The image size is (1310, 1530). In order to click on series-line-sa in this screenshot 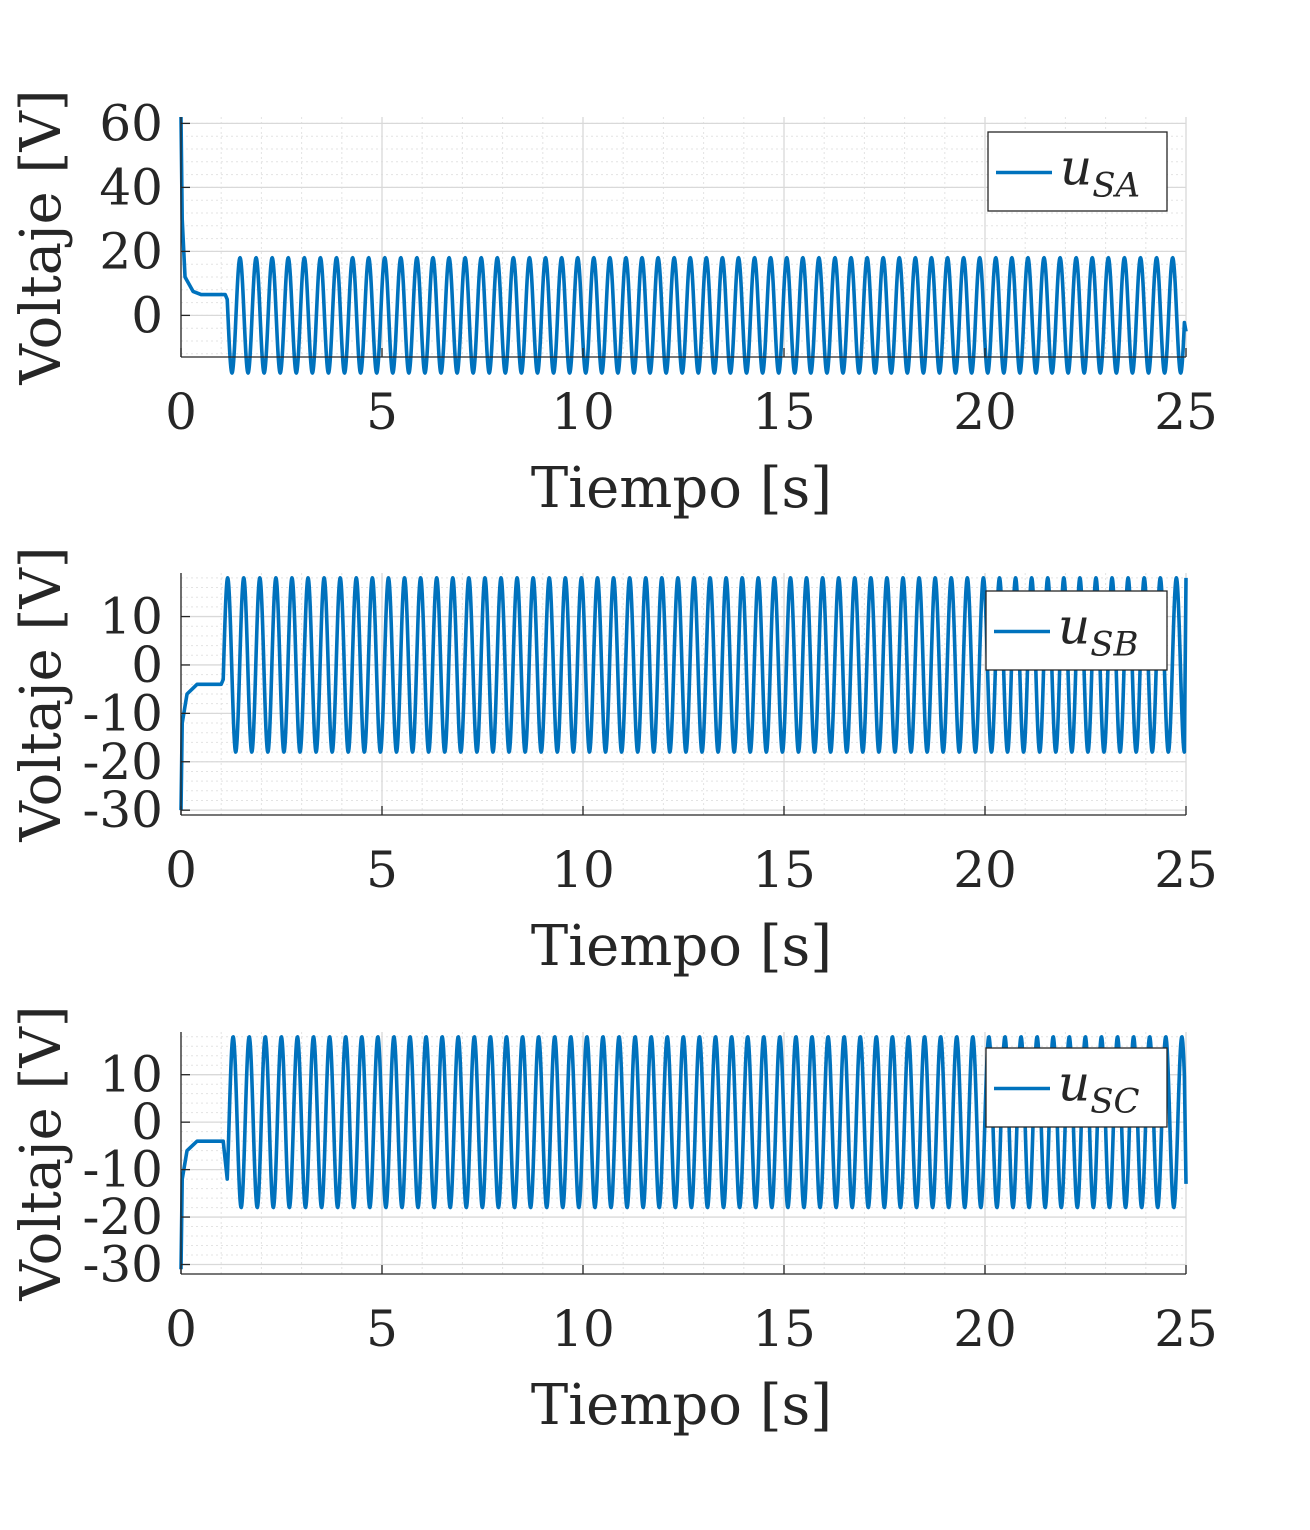, I will do `click(683, 245)`.